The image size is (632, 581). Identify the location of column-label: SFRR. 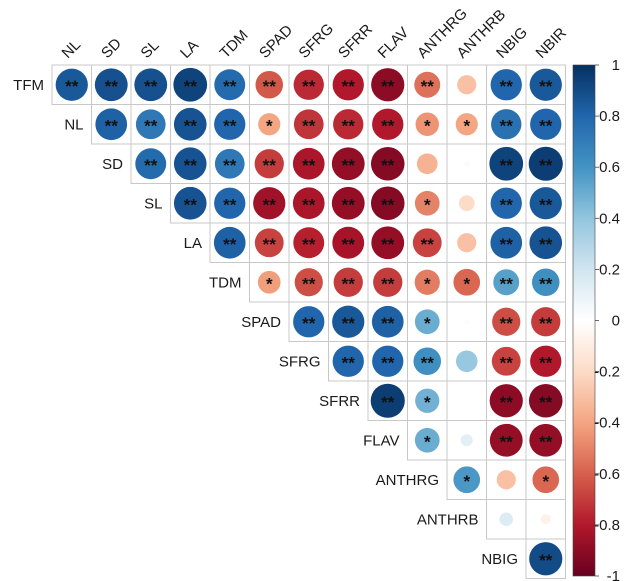
(355, 41).